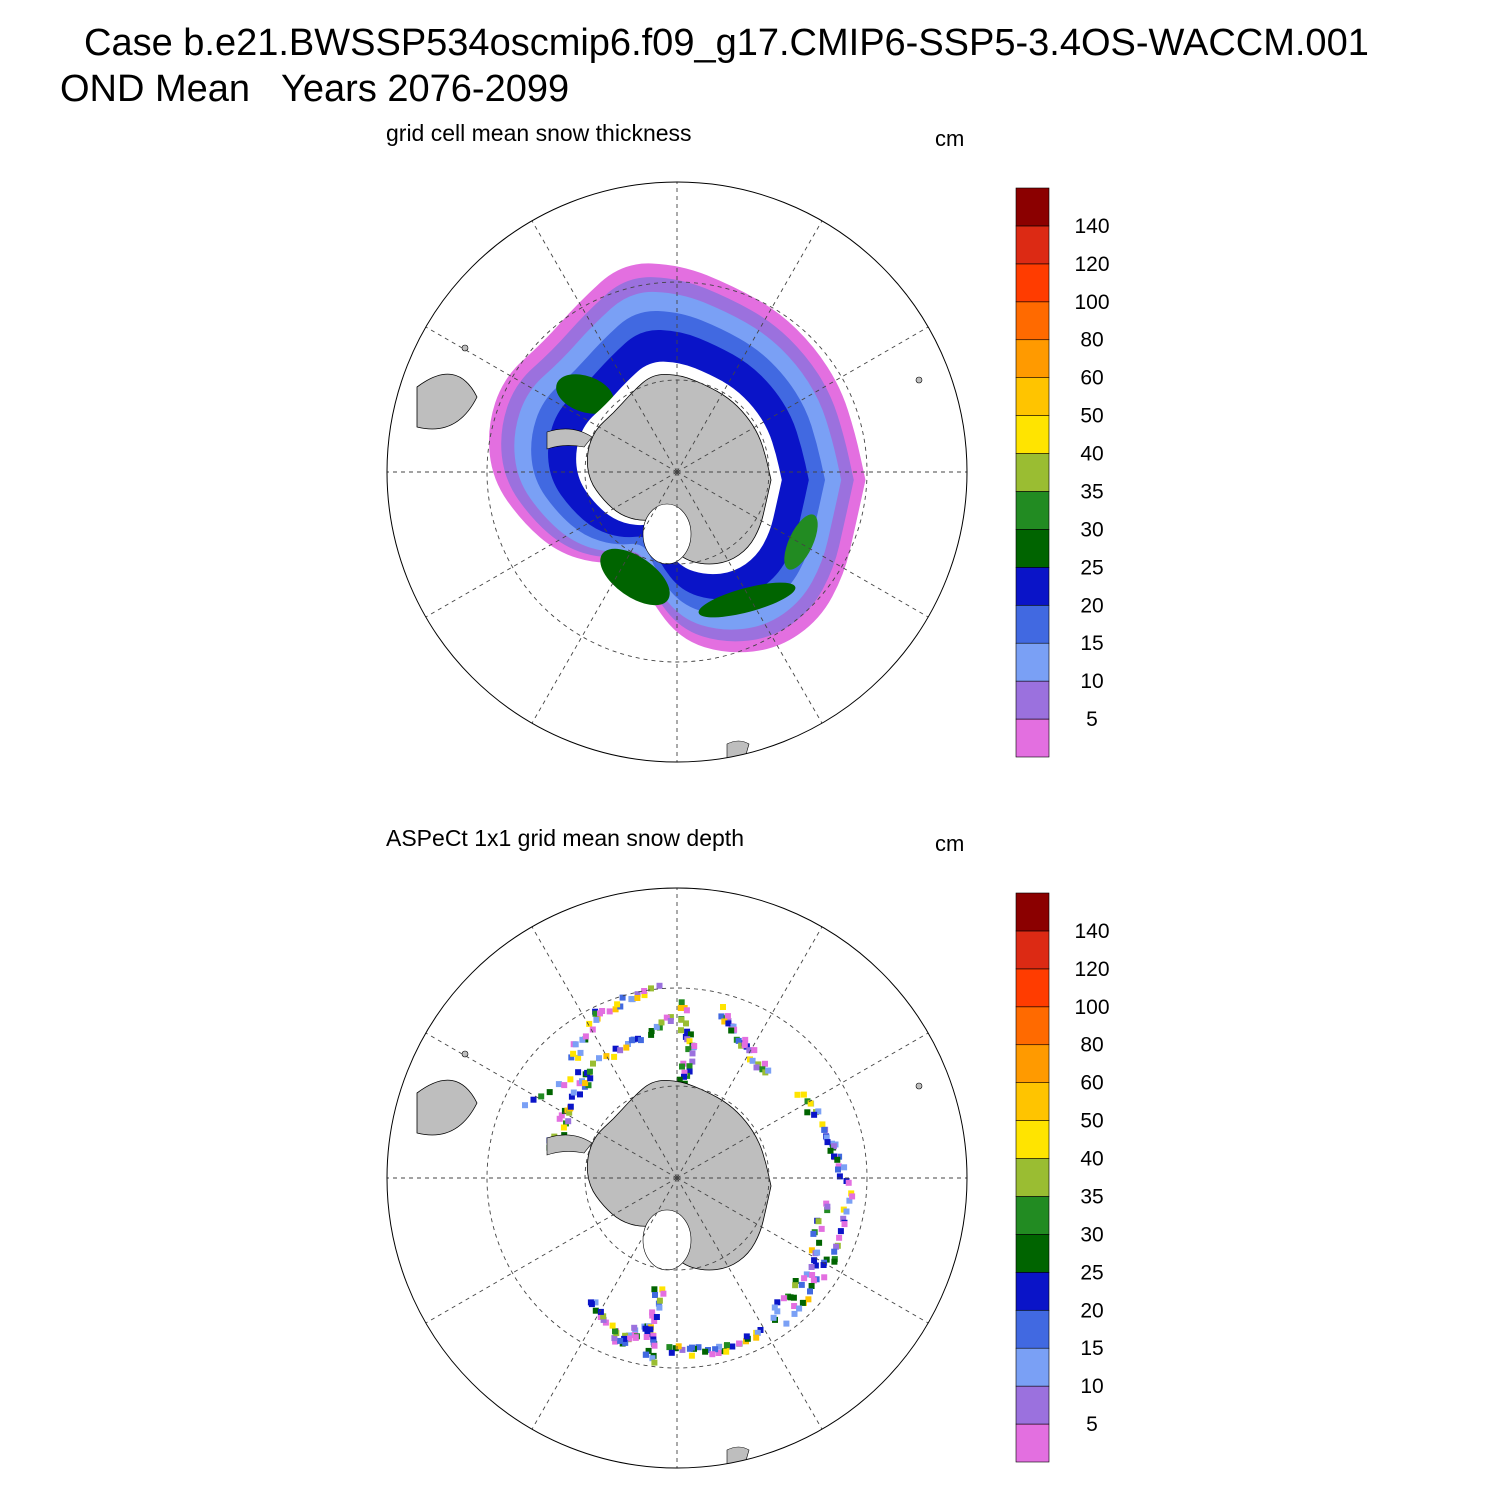  What do you see at coordinates (1091, 1386) in the screenshot?
I see `colorbar-tick-label: 10` at bounding box center [1091, 1386].